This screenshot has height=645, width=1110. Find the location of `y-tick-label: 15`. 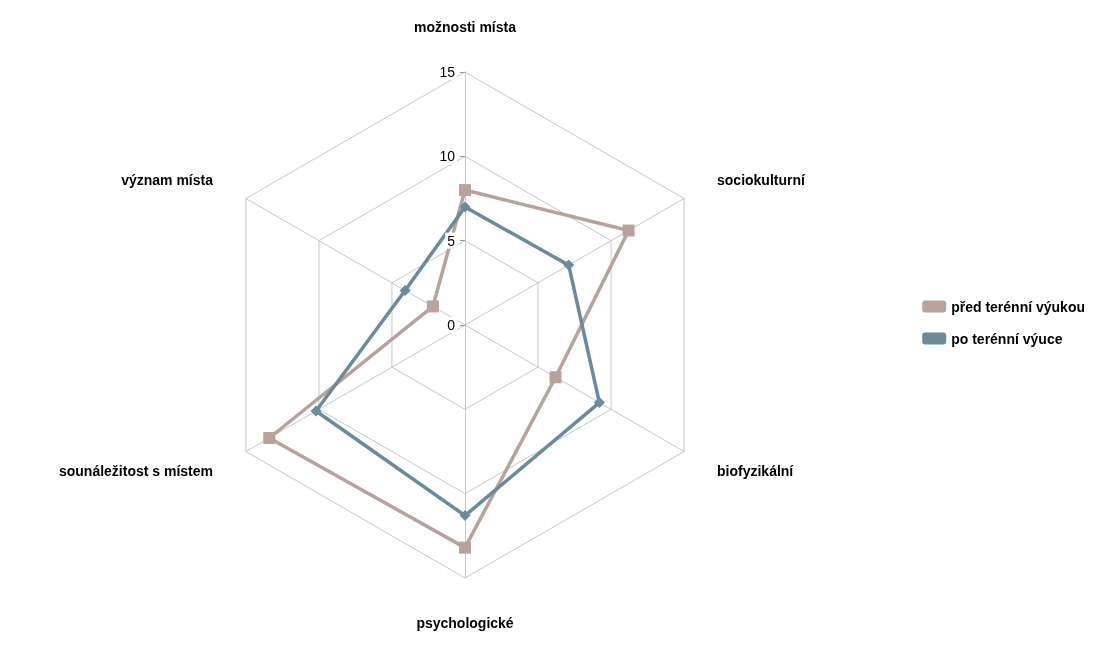

y-tick-label: 15 is located at coordinates (447, 72).